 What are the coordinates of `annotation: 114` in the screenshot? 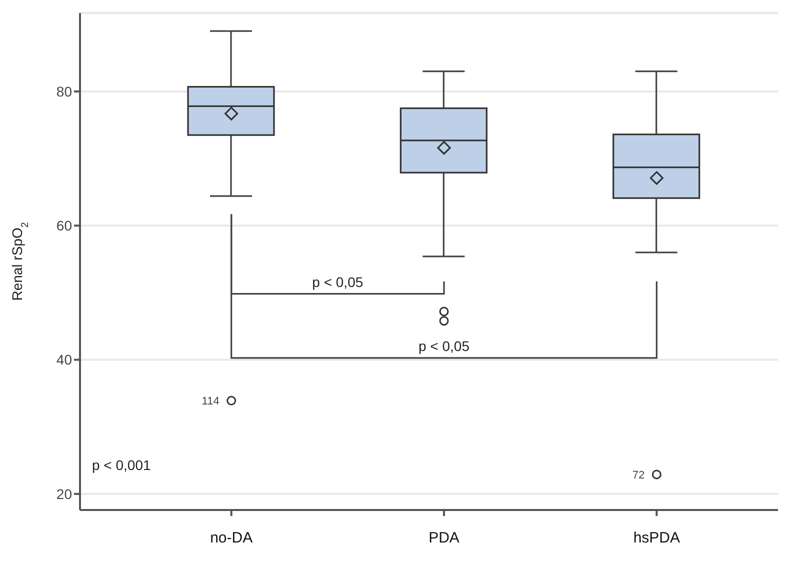 It's located at (211, 402).